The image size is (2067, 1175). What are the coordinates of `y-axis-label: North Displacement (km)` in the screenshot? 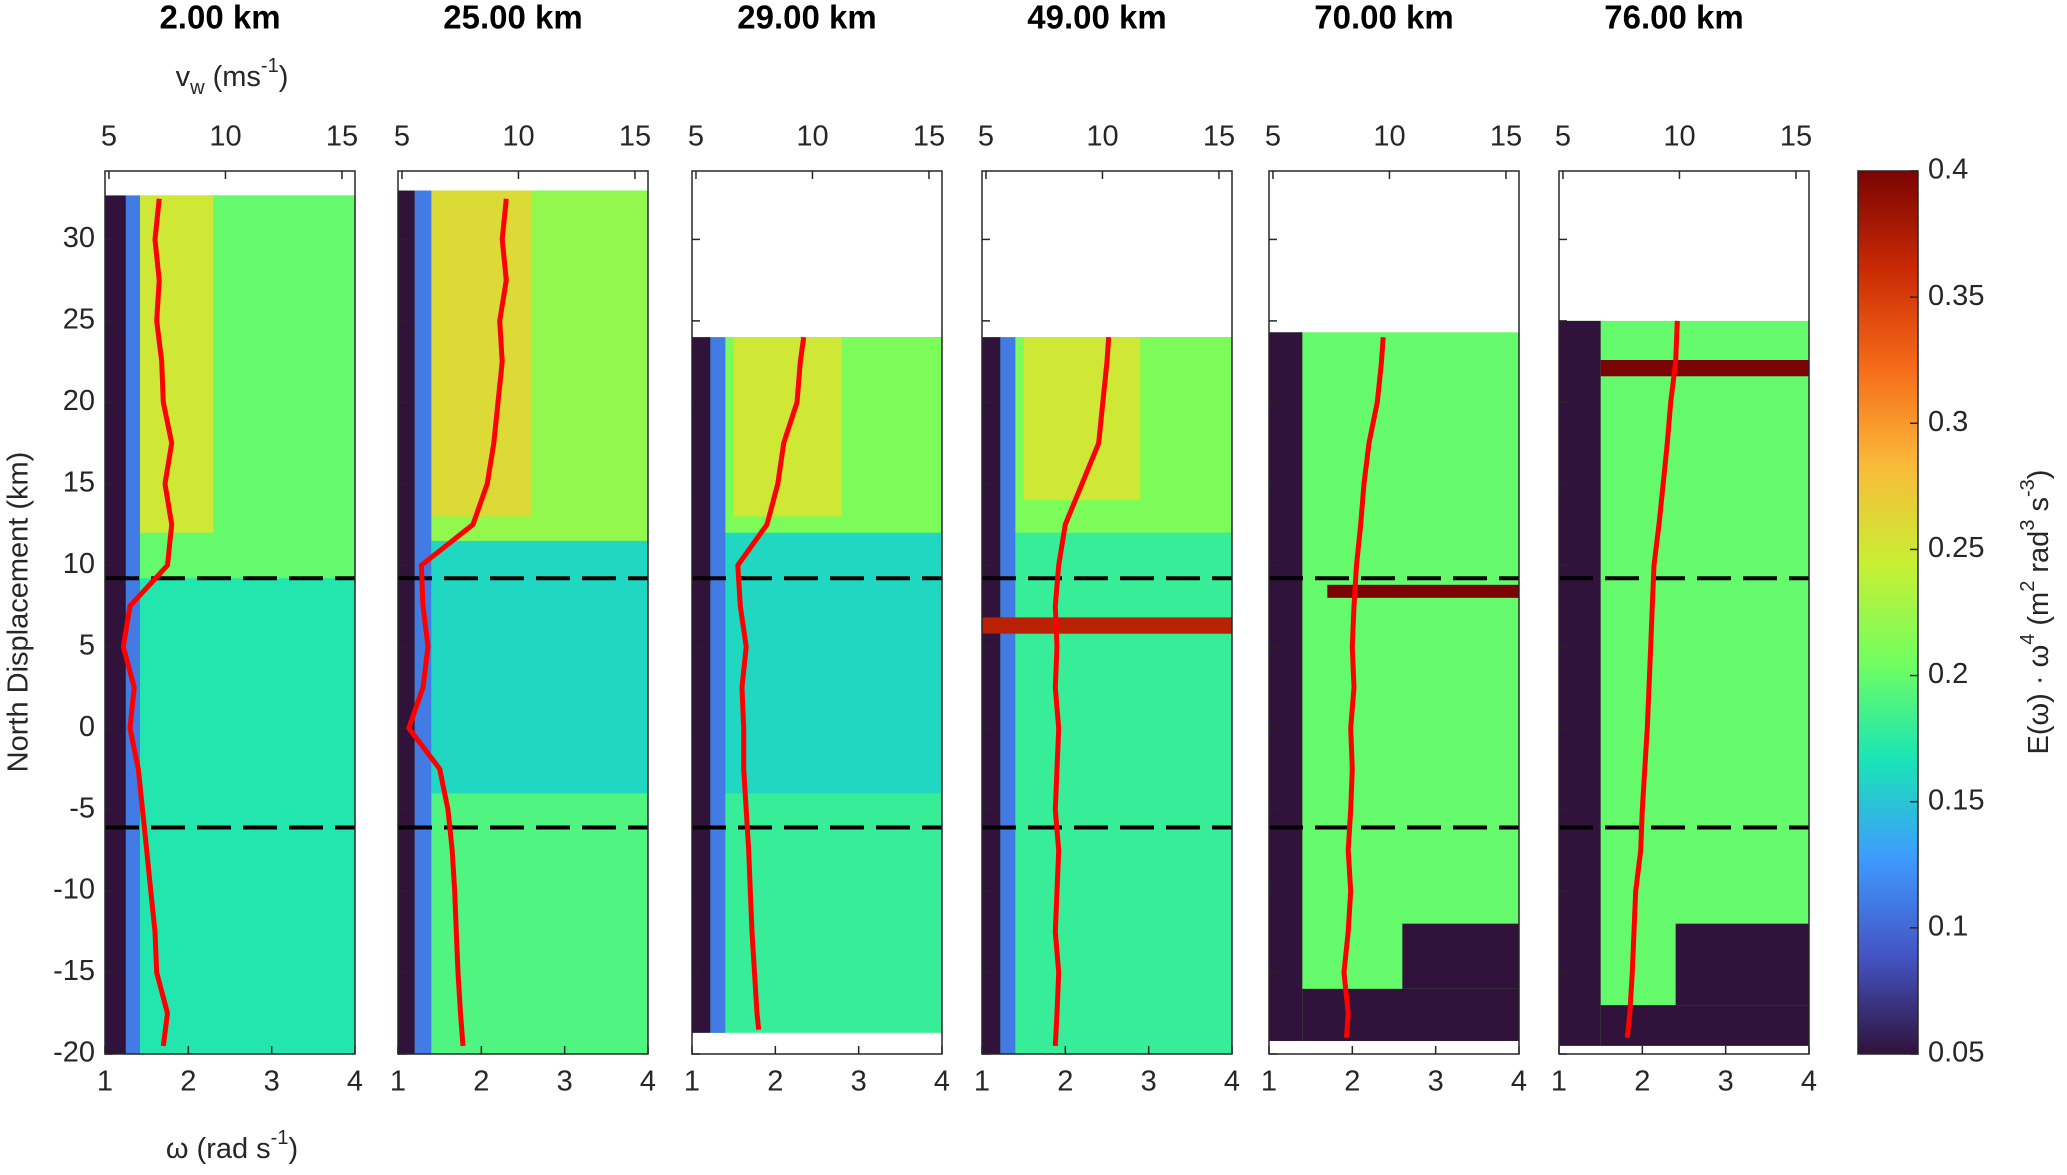 It's located at (19, 612).